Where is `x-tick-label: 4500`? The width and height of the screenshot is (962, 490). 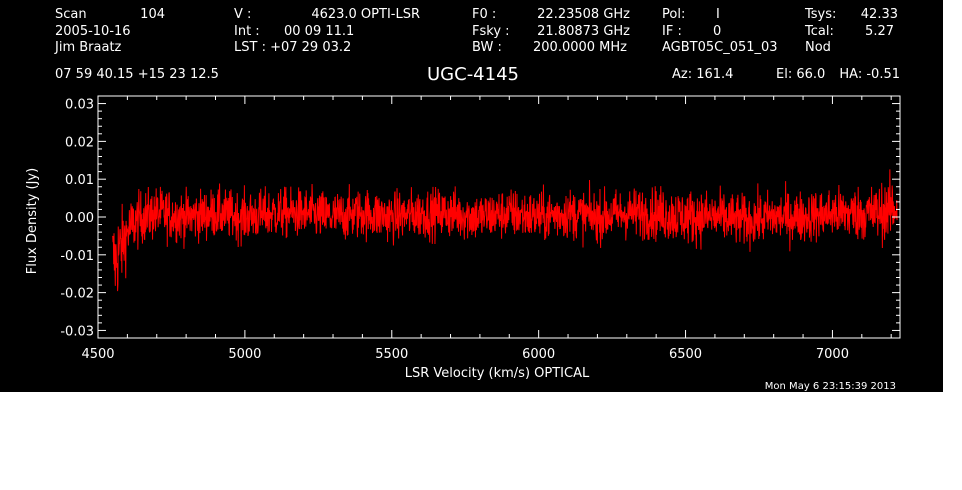 x-tick-label: 4500 is located at coordinates (97, 354).